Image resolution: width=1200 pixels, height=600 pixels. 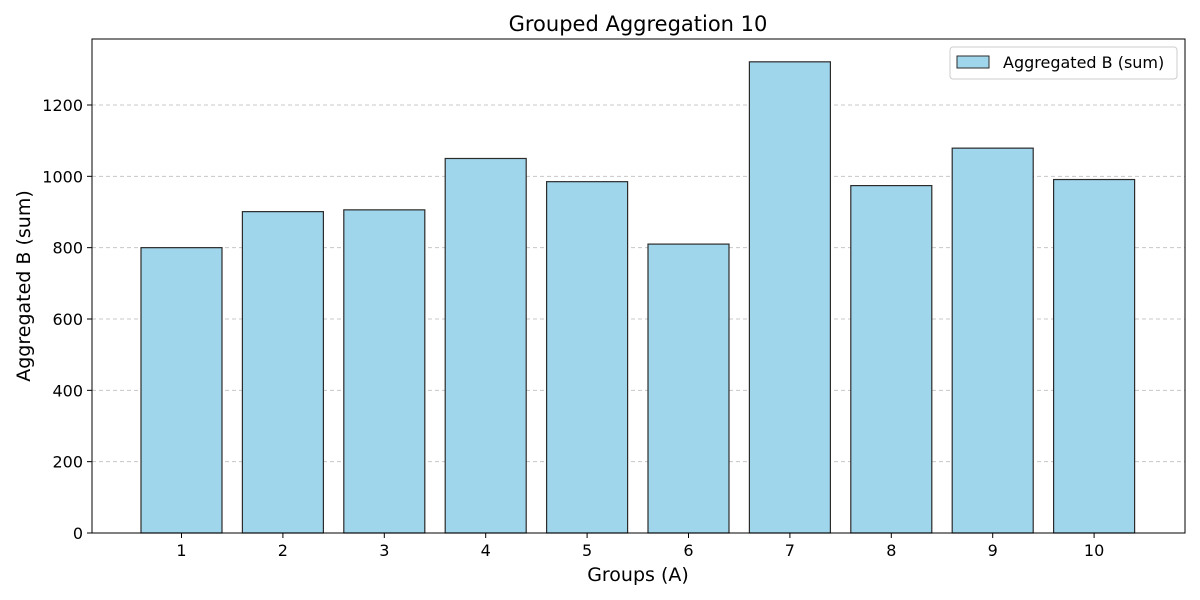 What do you see at coordinates (688, 550) in the screenshot?
I see `x-tick-label: 6` at bounding box center [688, 550].